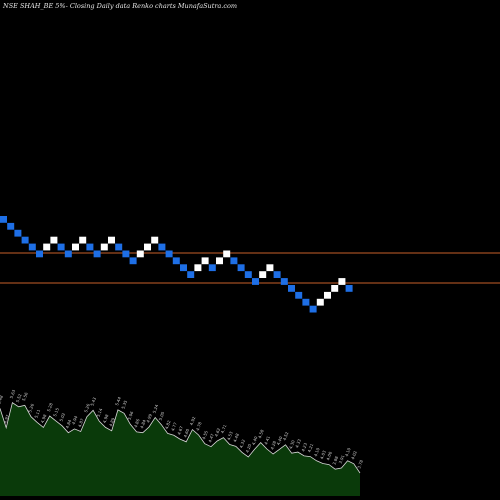 This screenshot has width=500, height=500. What do you see at coordinates (354, 455) in the screenshot?
I see `volume-label: 4.02` at bounding box center [354, 455].